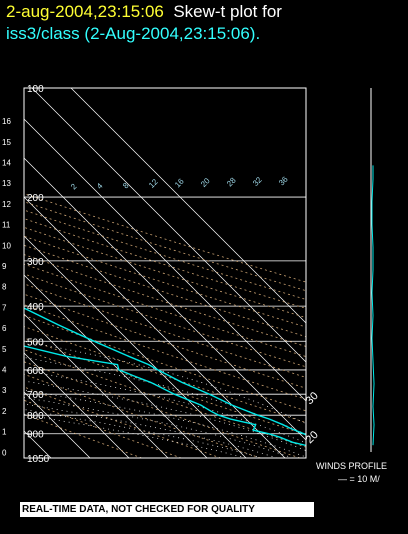  What do you see at coordinates (100, 186) in the screenshot?
I see `mixing-ratio-label: 4` at bounding box center [100, 186].